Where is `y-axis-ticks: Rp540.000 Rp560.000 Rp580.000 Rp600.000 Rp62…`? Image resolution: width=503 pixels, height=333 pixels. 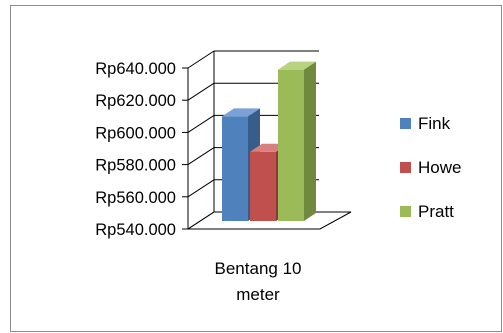
y-axis-ticks: Rp540.000 Rp560.000 Rp580.000 Rp600.000 Rp62… is located at coordinates (135, 149).